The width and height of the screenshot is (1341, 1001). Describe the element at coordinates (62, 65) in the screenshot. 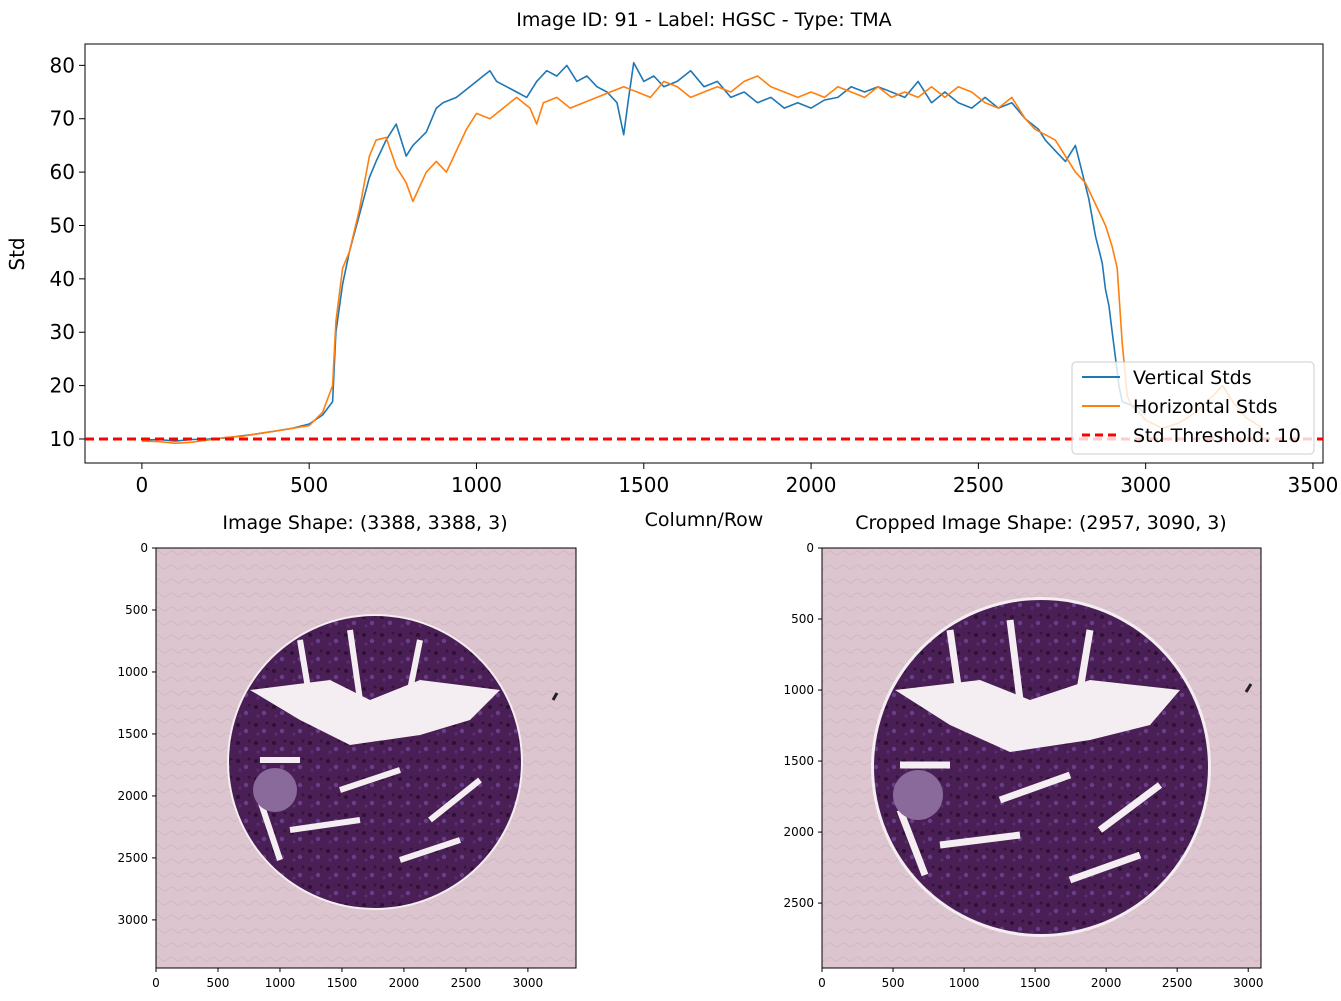

I see `y-tick-label: 80` at that location.